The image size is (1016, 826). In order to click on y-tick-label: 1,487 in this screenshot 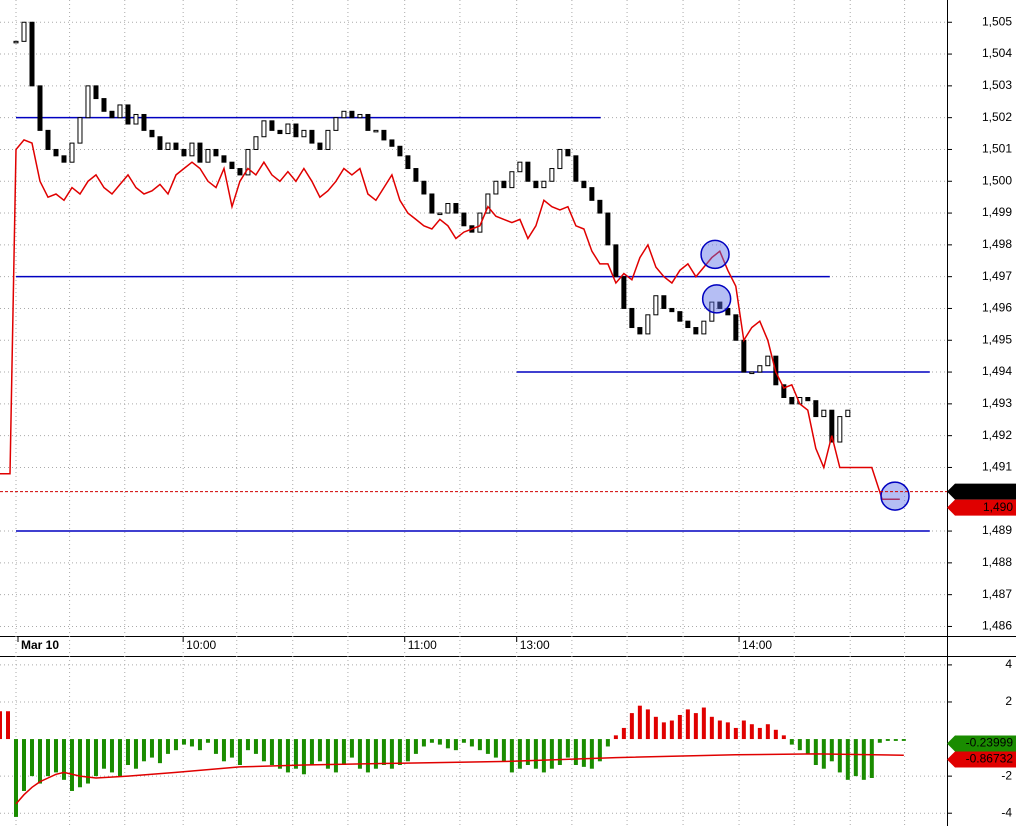, I will do `click(997, 594)`.